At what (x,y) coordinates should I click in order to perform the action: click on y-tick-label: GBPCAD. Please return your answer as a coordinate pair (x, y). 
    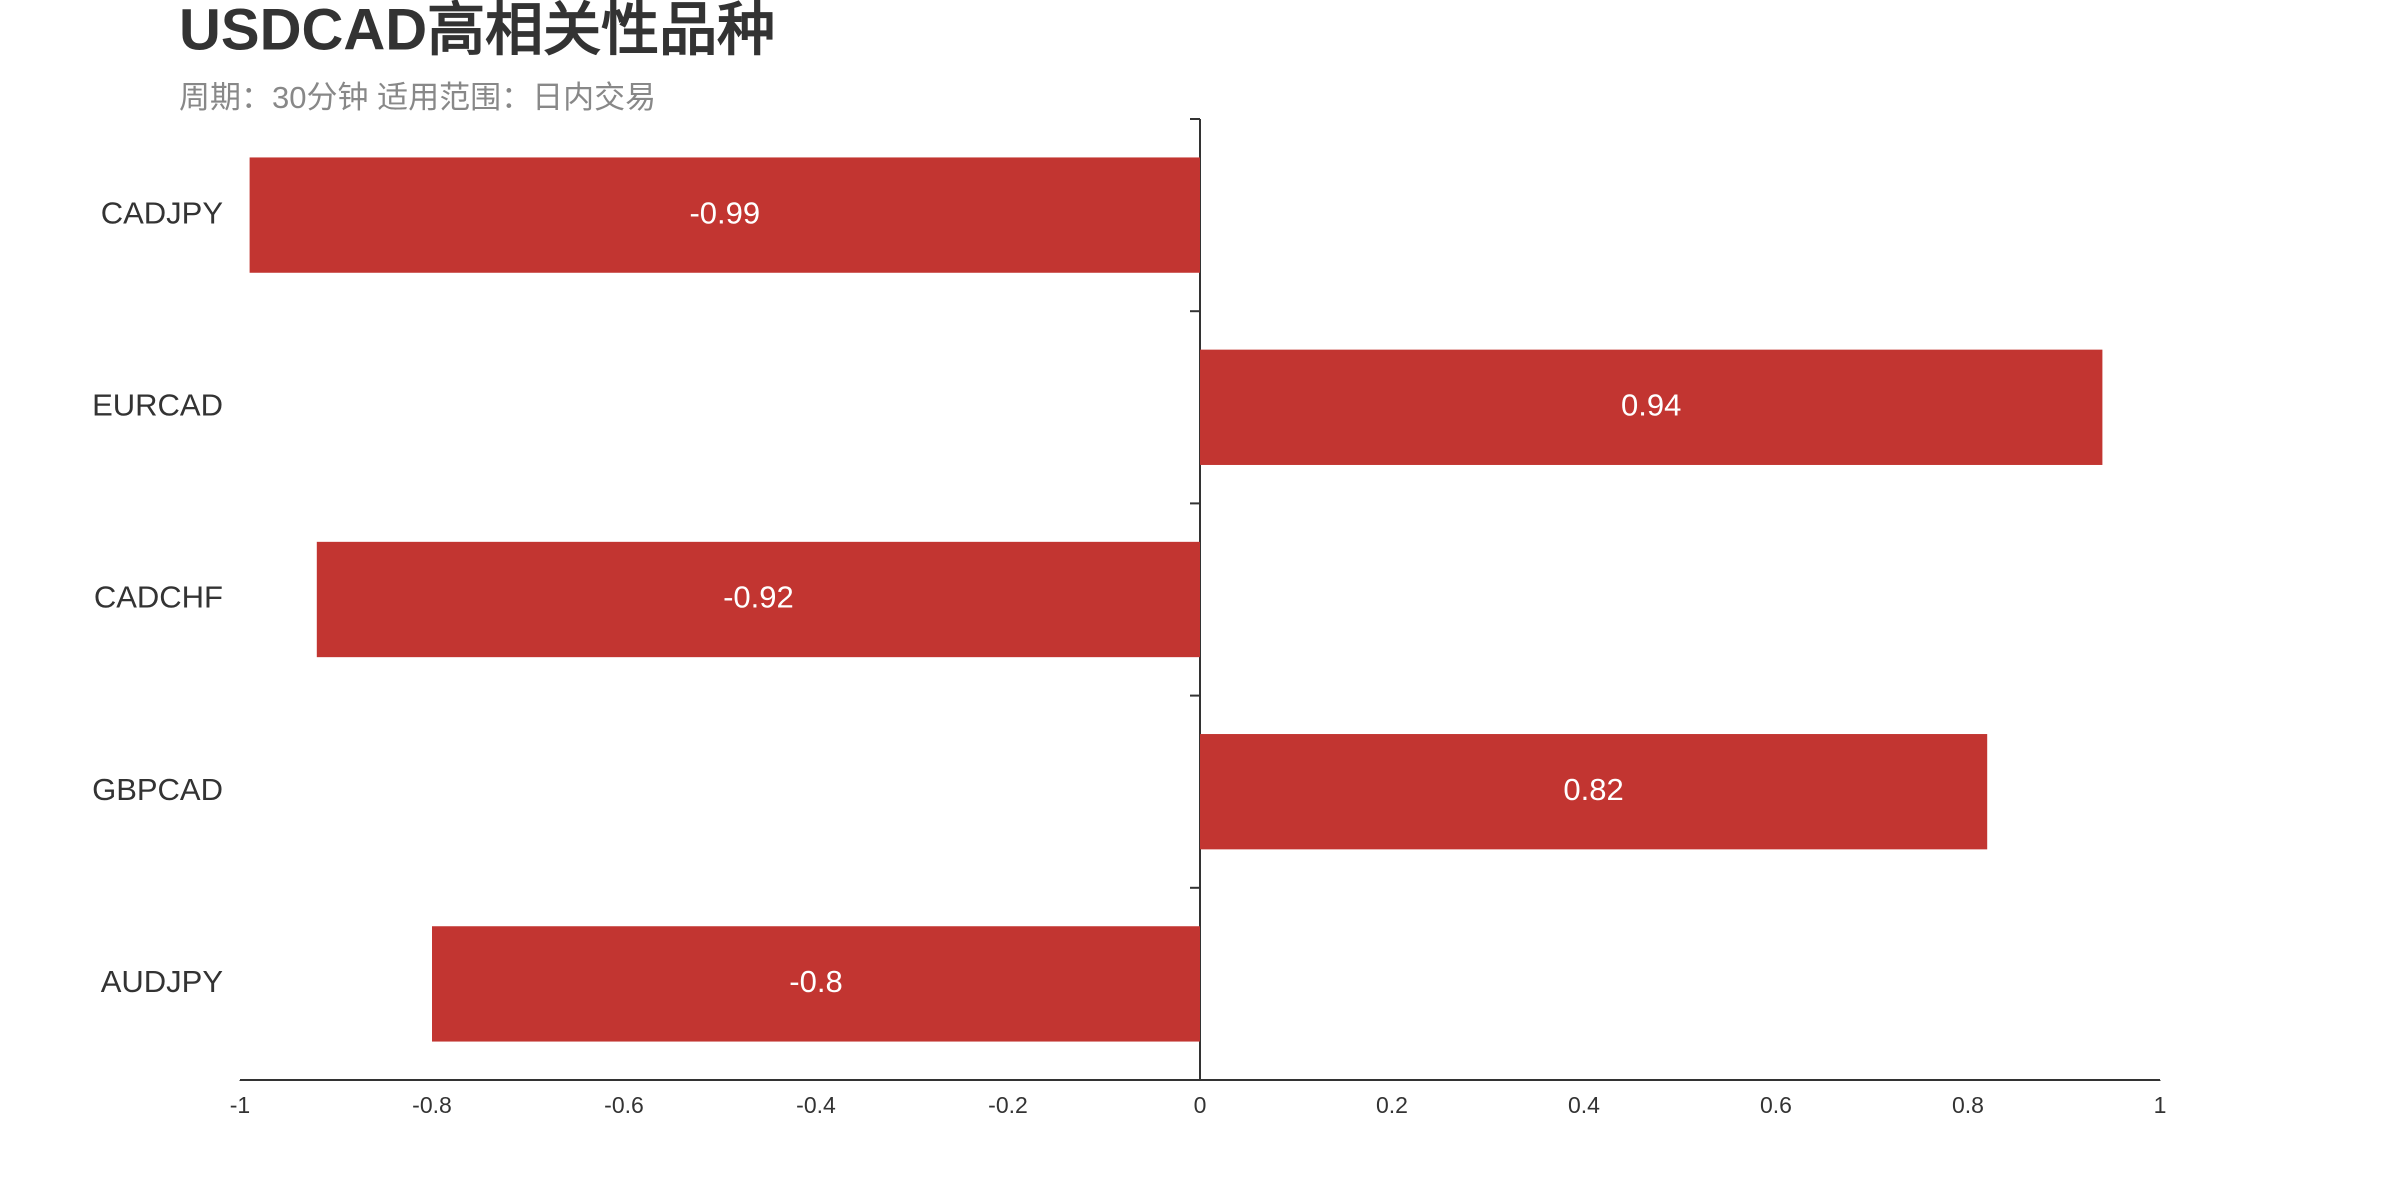
    Looking at the image, I should click on (157, 789).